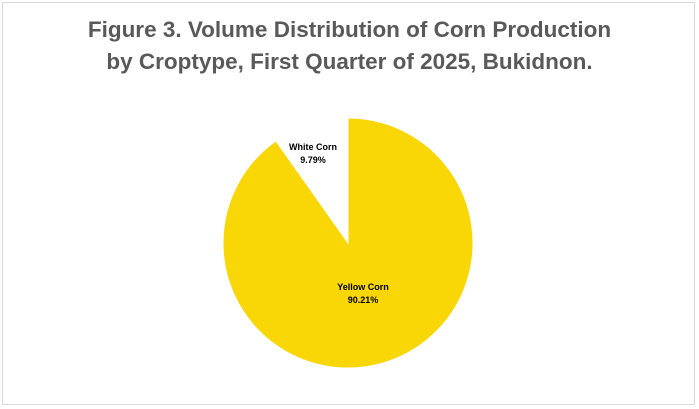 The width and height of the screenshot is (699, 409). What do you see at coordinates (313, 160) in the screenshot?
I see `slice-percent-label: 9.79%` at bounding box center [313, 160].